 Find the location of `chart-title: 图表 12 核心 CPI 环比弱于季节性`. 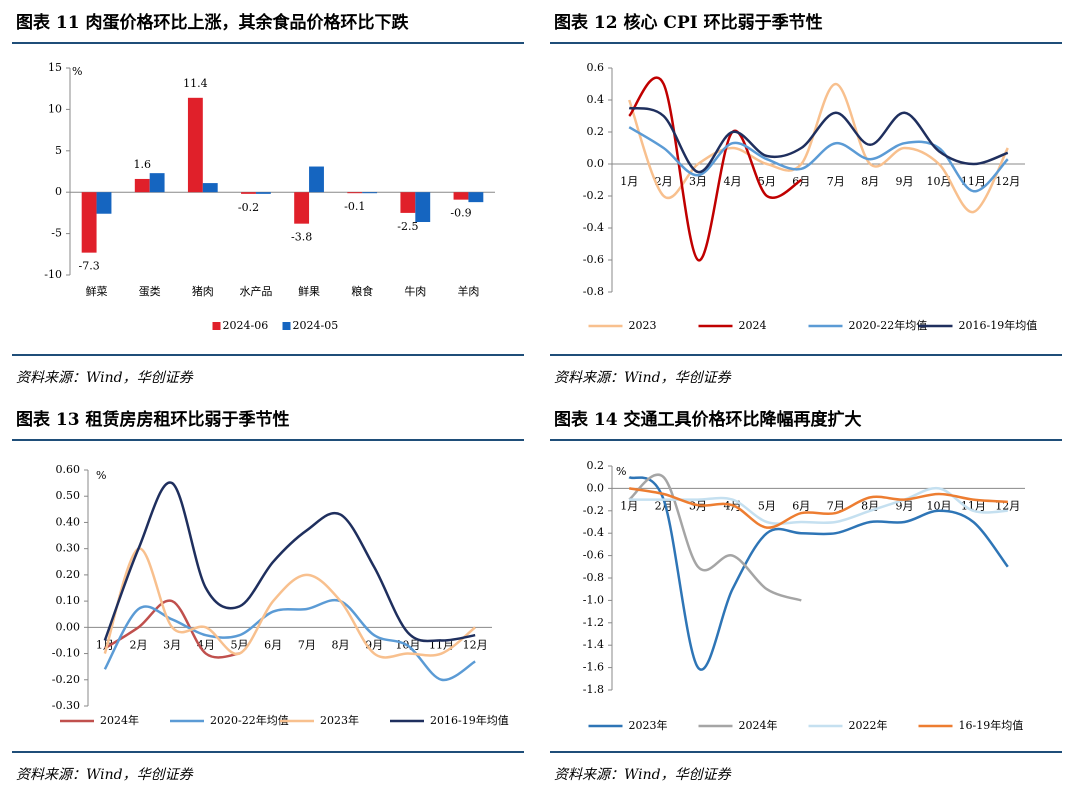

chart-title: 图表 12 核心 CPI 环比弱于季节性 is located at coordinates (688, 22).